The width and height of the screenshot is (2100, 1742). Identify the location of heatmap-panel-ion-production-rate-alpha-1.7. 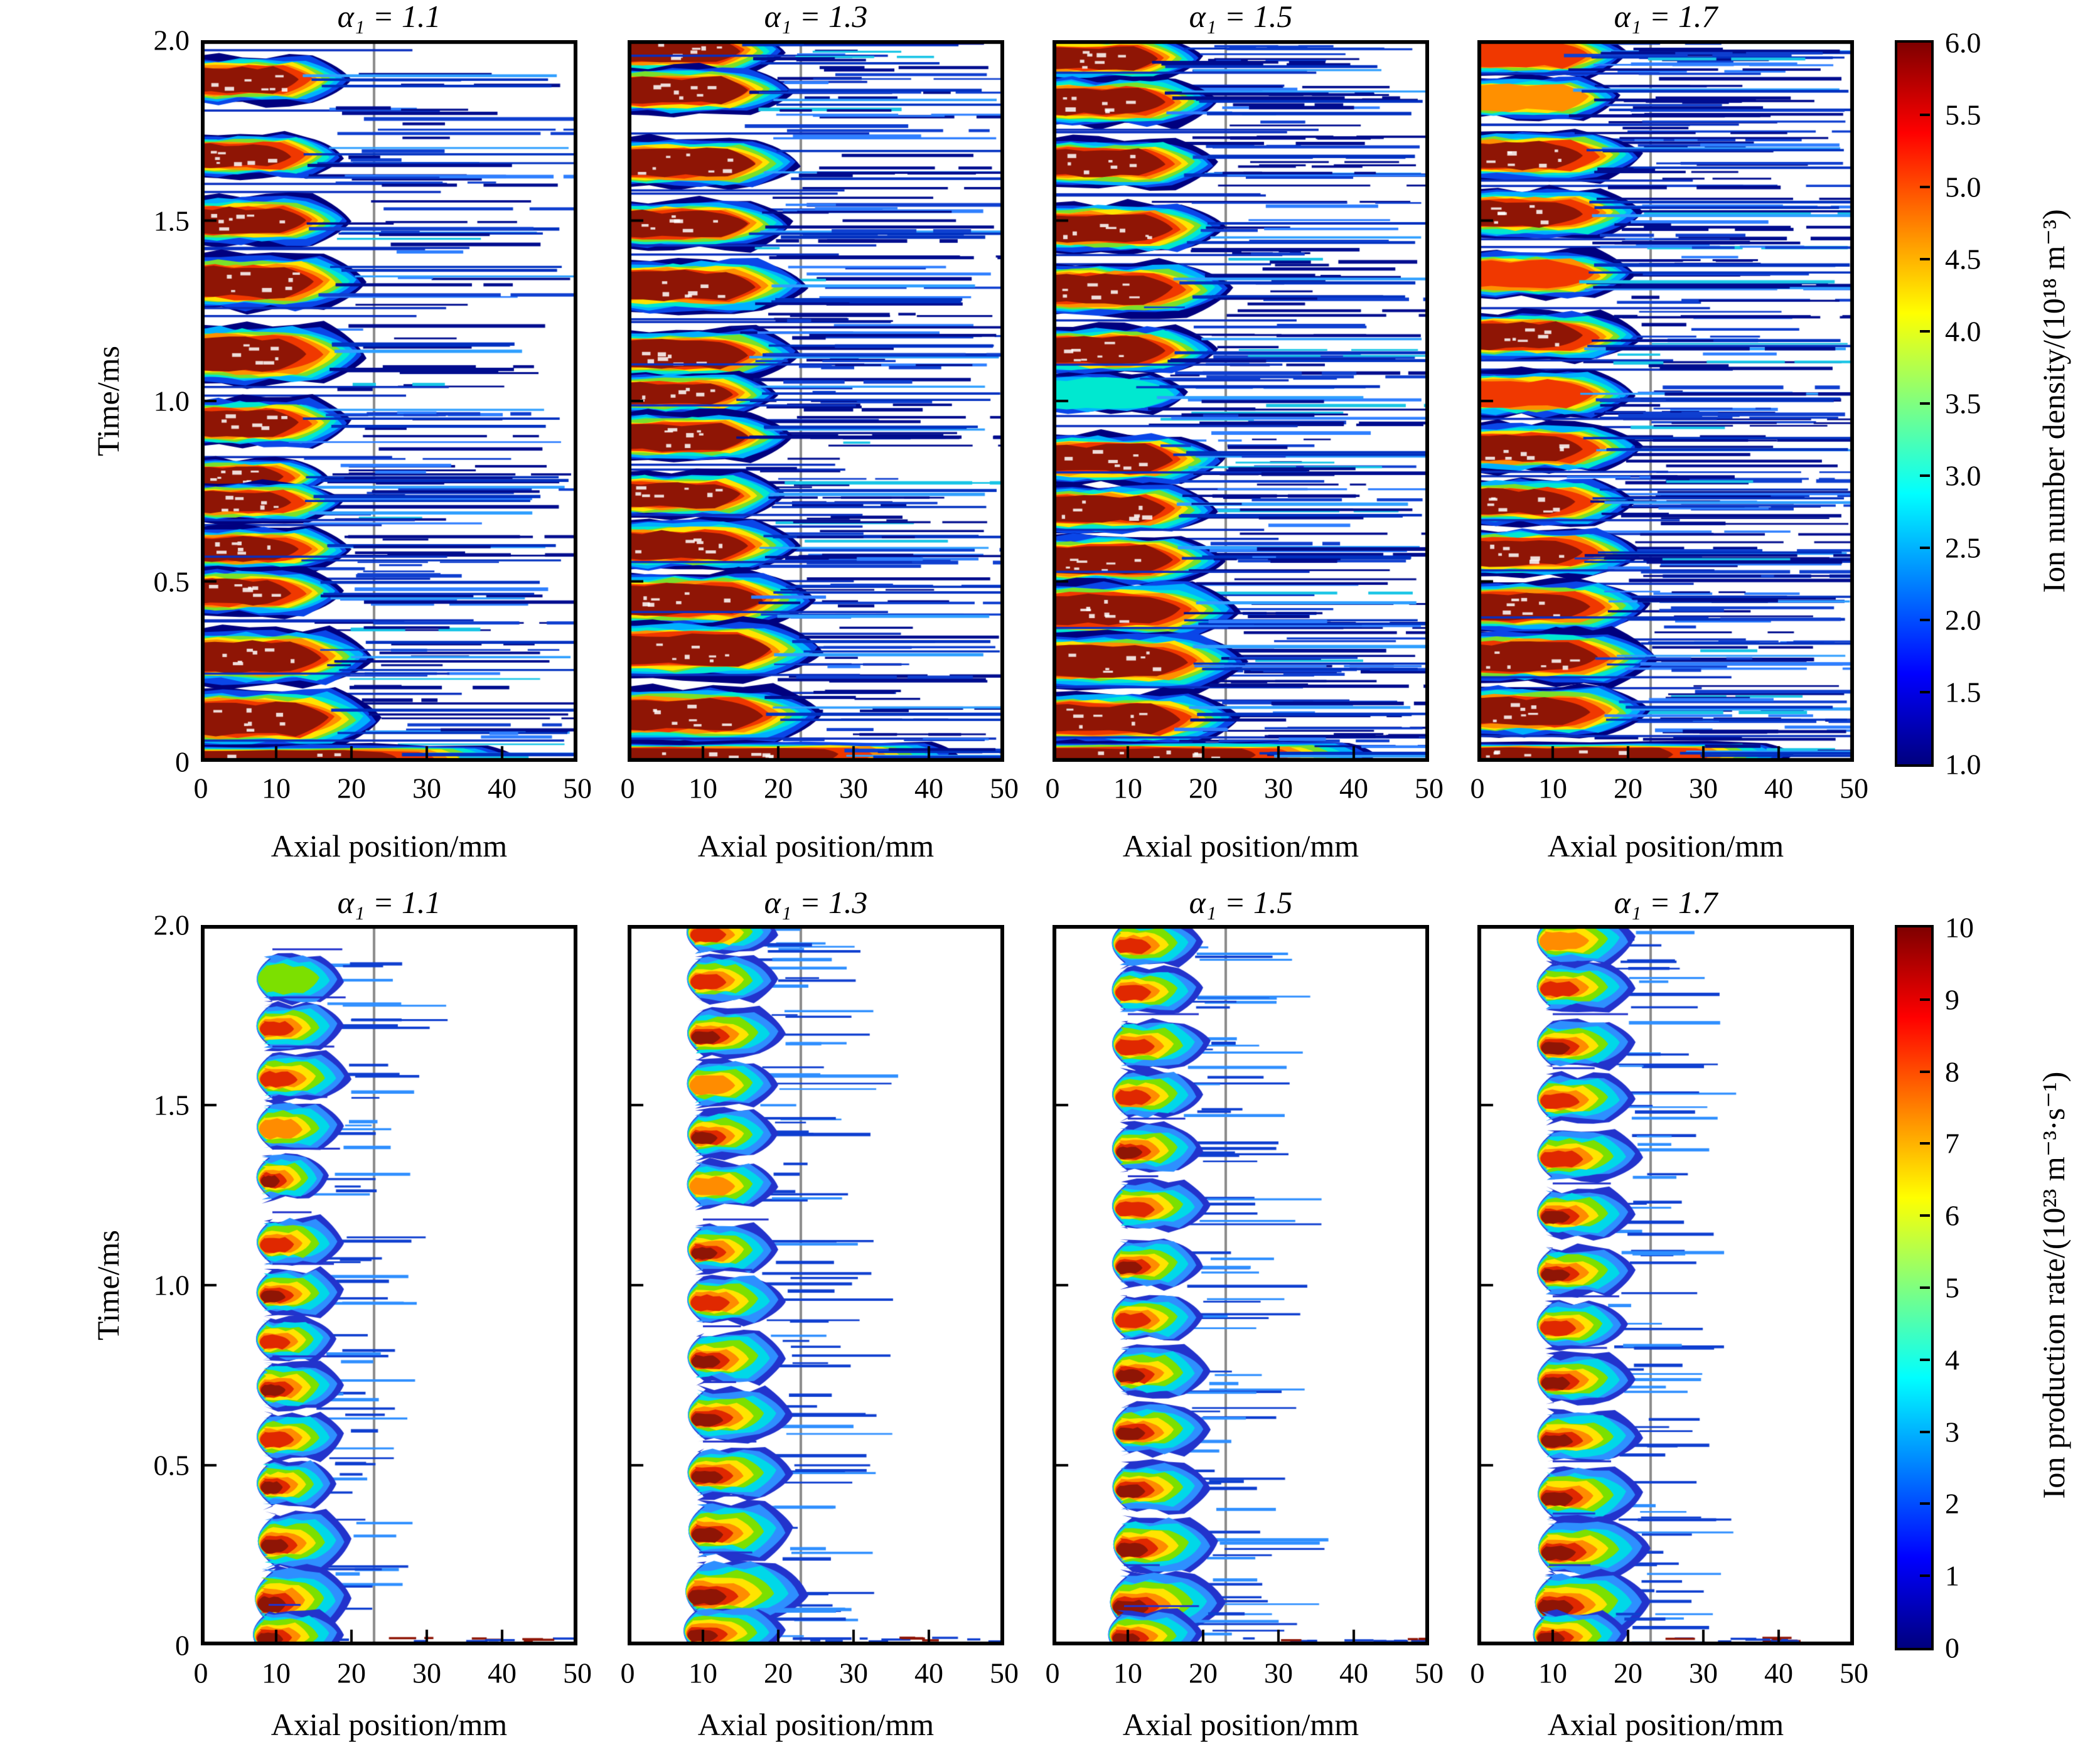
(1665, 1285).